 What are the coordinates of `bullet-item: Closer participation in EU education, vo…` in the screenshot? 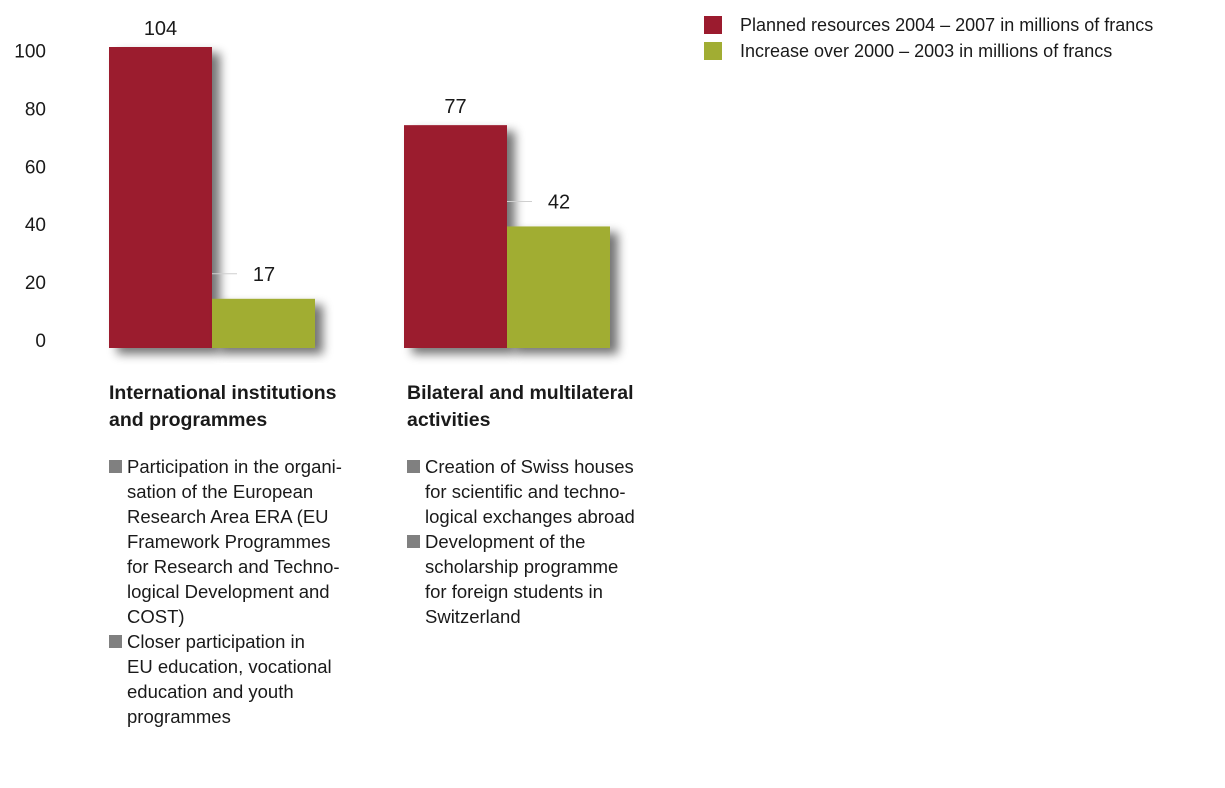 It's located at (246, 679).